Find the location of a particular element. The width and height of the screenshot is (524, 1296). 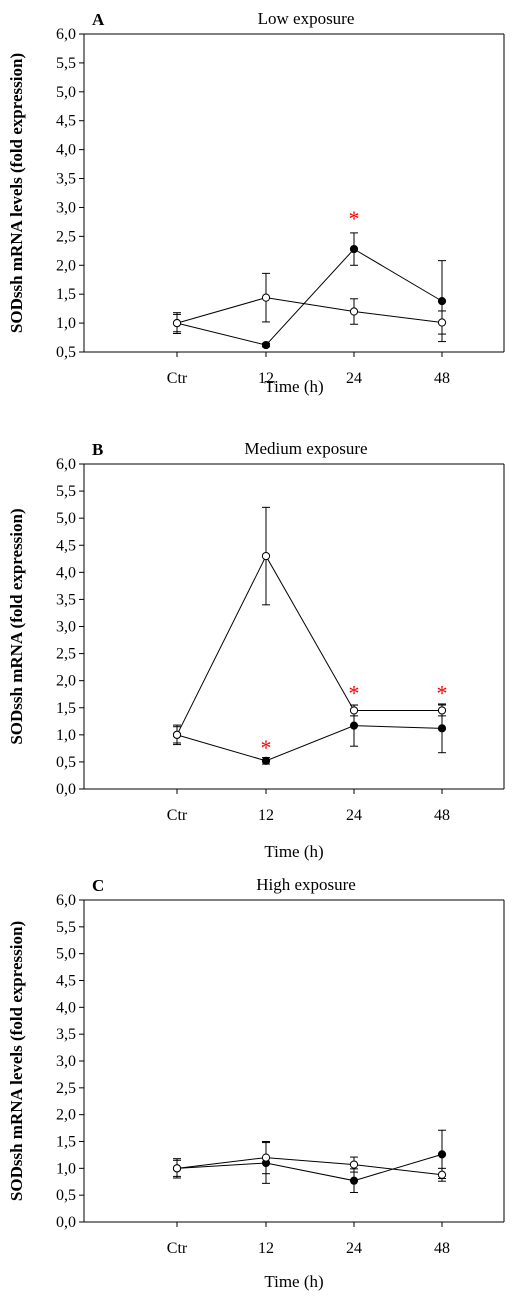

panel-title: High exposure is located at coordinates (306, 884).